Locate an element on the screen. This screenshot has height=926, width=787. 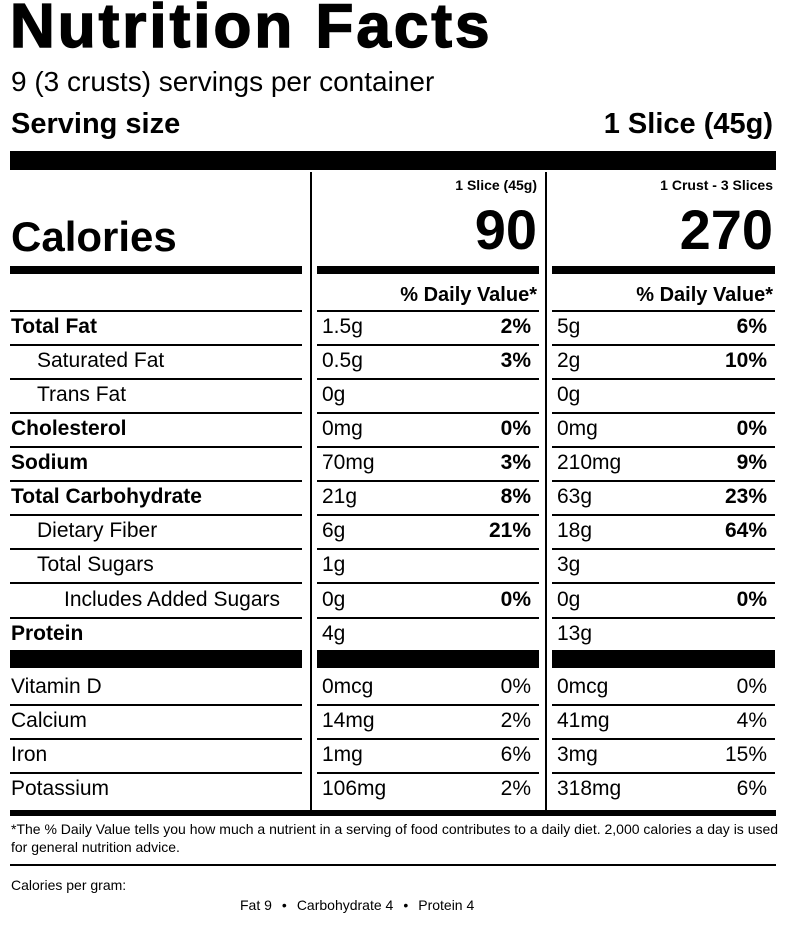
crust-amount: 18g is located at coordinates (575, 530).